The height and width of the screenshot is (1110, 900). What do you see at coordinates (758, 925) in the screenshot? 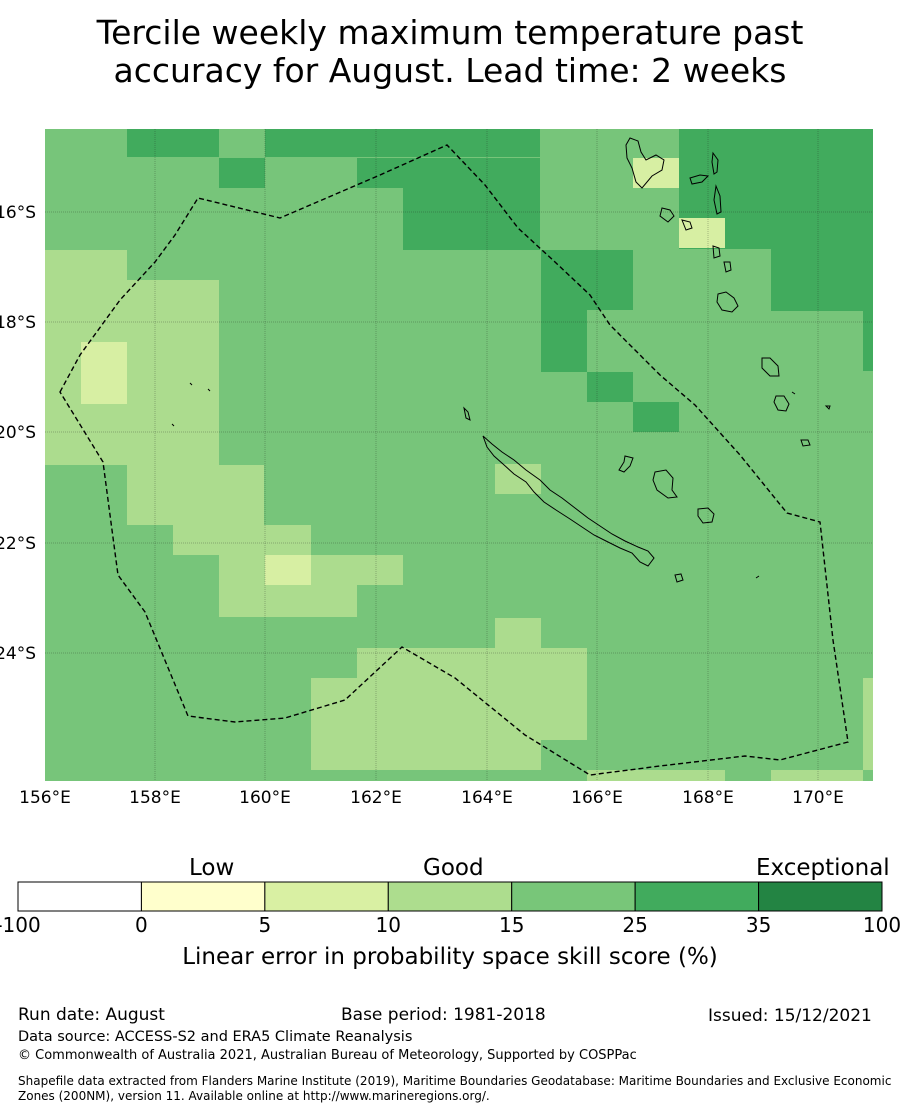
I see `colorbar-tick-label: 35` at bounding box center [758, 925].